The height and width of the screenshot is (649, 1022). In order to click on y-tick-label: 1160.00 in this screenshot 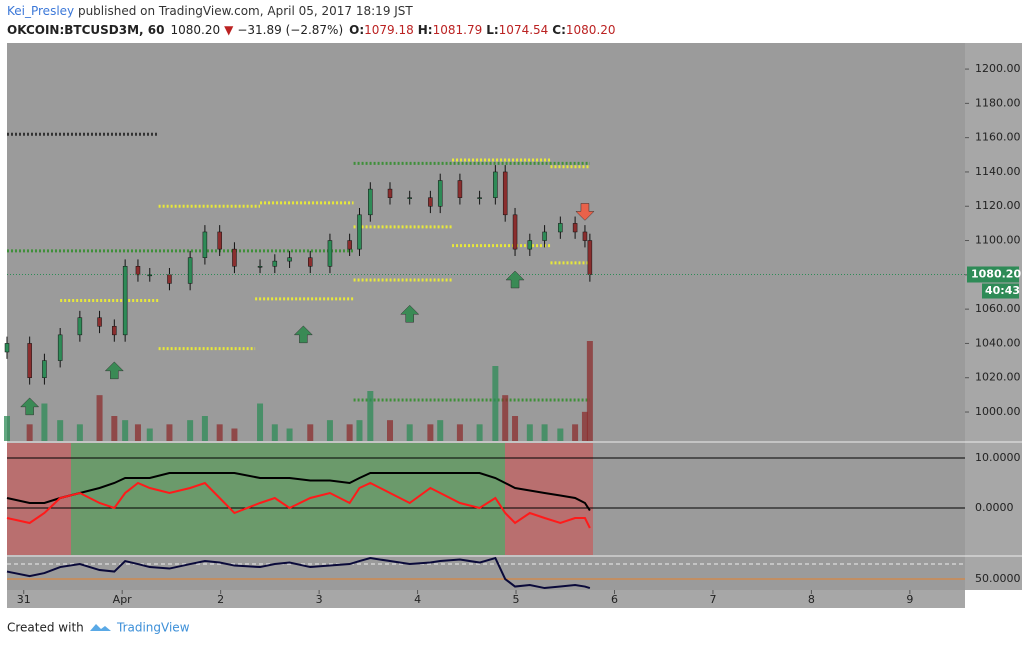, I will do `click(998, 137)`.